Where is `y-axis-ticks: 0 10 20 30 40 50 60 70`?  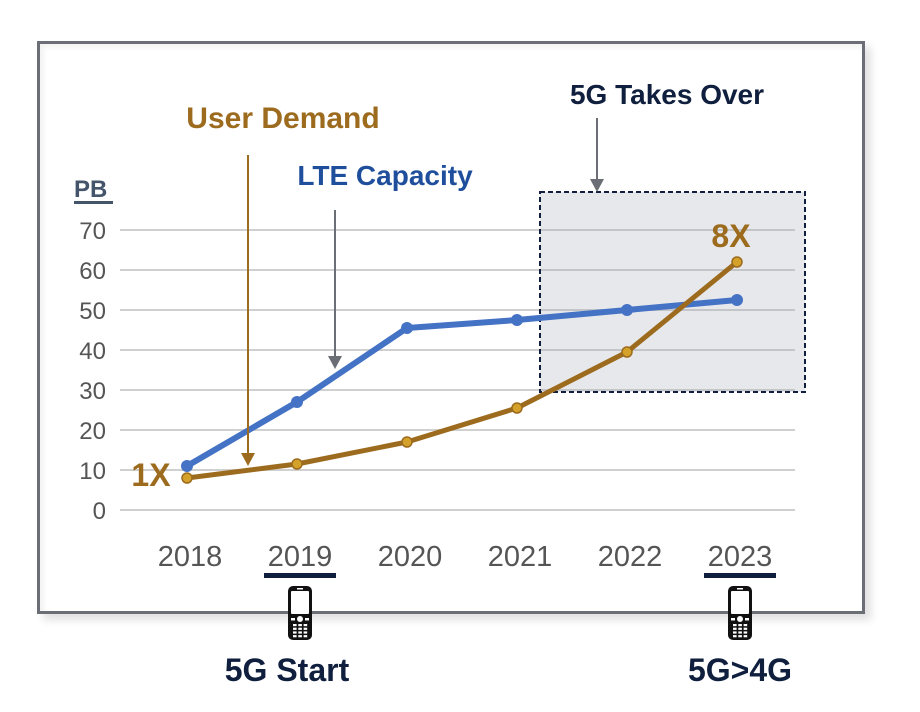
y-axis-ticks: 0 10 20 30 40 50 60 70 is located at coordinates (92, 371).